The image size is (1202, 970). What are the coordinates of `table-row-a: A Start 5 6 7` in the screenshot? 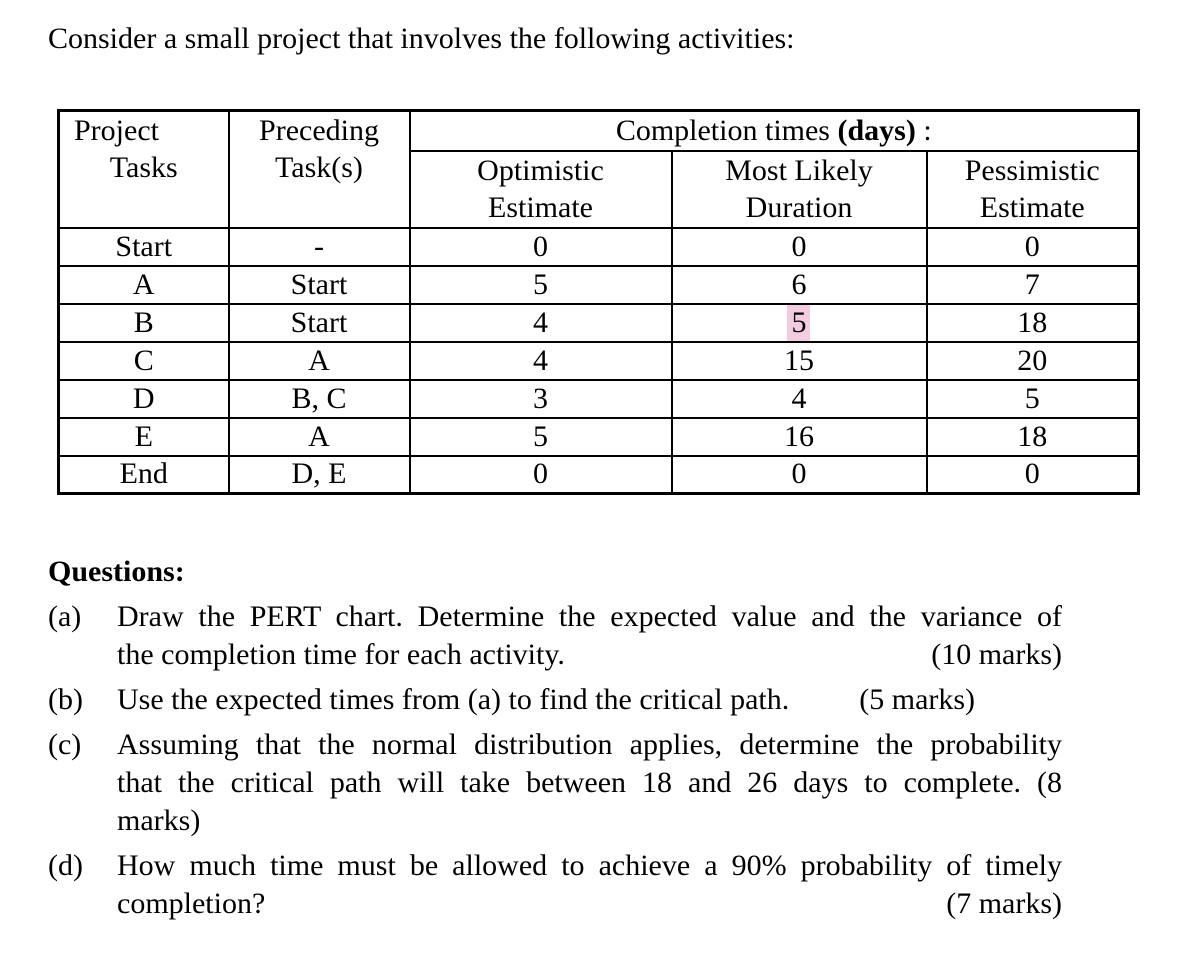 It's located at (598, 284).